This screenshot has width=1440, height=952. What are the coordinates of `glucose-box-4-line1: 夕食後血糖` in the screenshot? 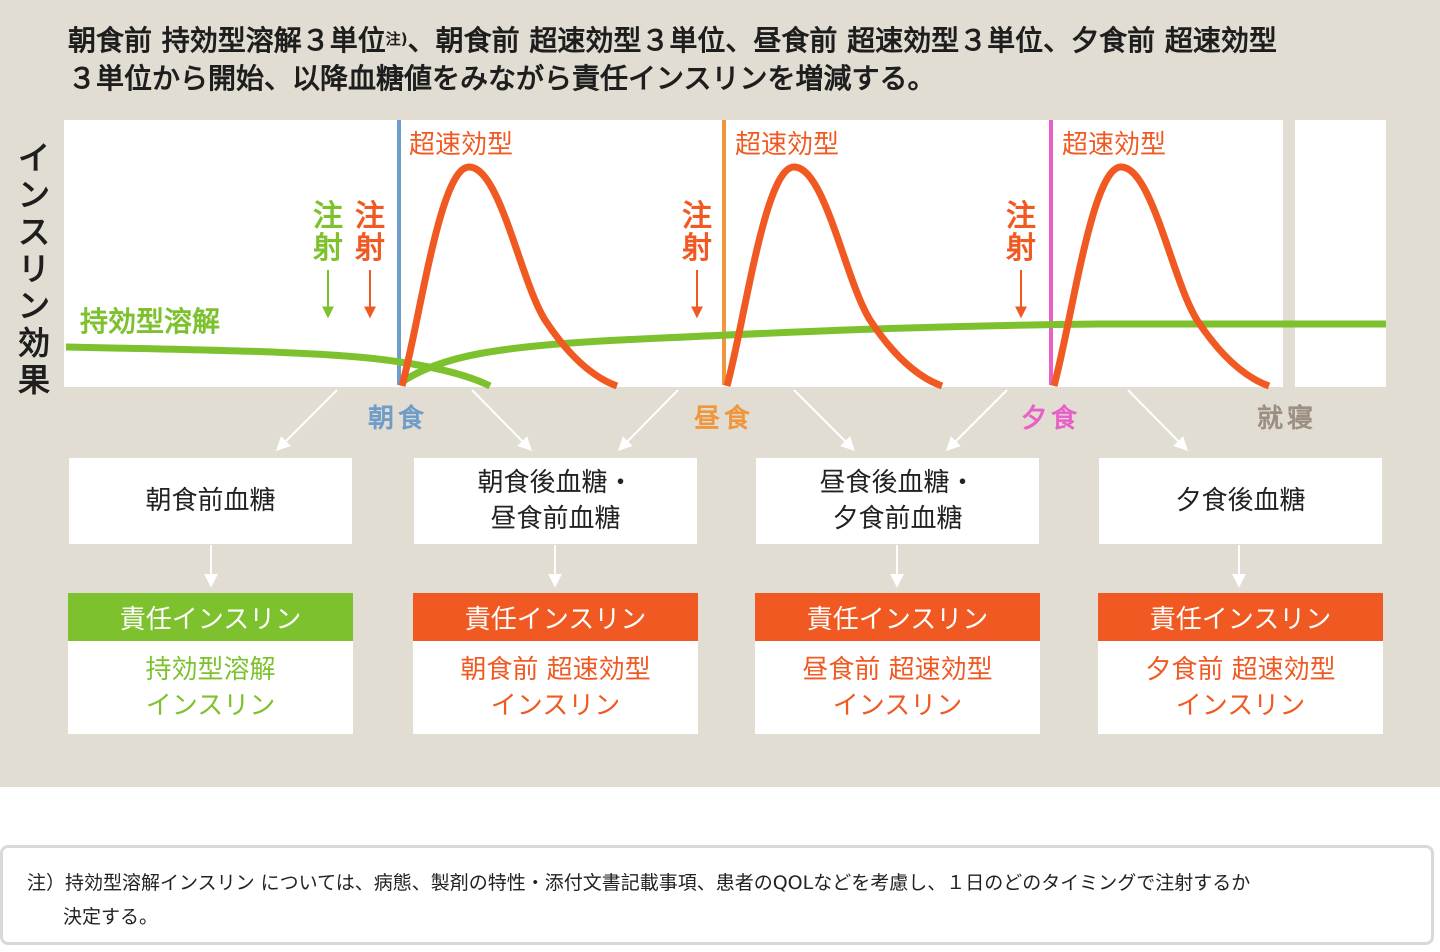 It's located at (1240, 501).